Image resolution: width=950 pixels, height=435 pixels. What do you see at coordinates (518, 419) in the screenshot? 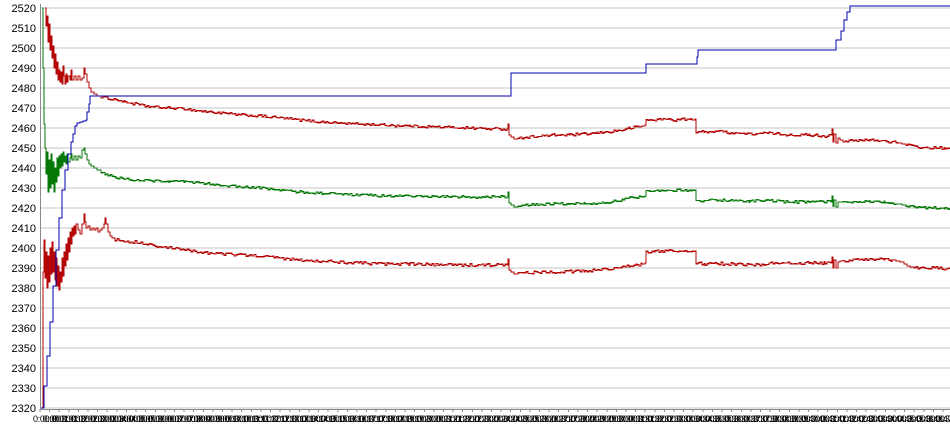
I see `svg-text: 0:24:30` at bounding box center [518, 419].